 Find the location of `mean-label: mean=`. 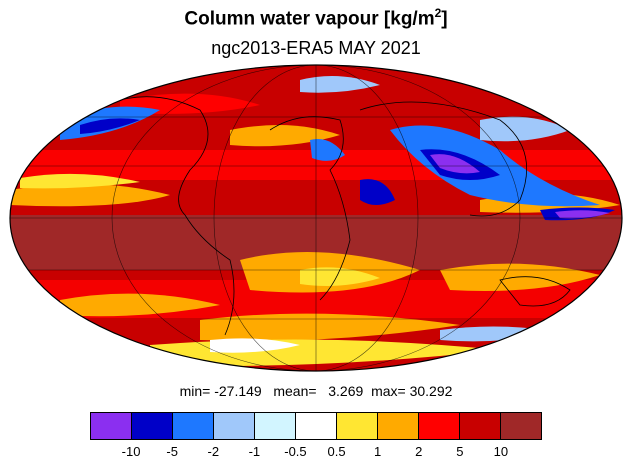

mean-label: mean= is located at coordinates (295, 391).